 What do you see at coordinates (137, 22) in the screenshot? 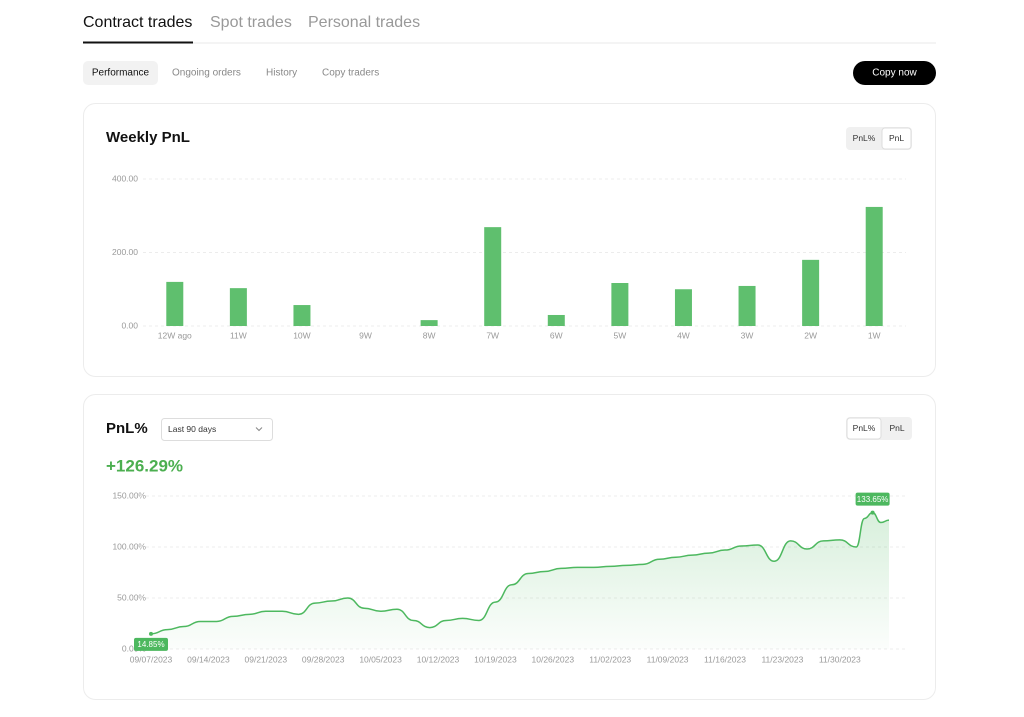
I see `tab-active: Contract trades` at bounding box center [137, 22].